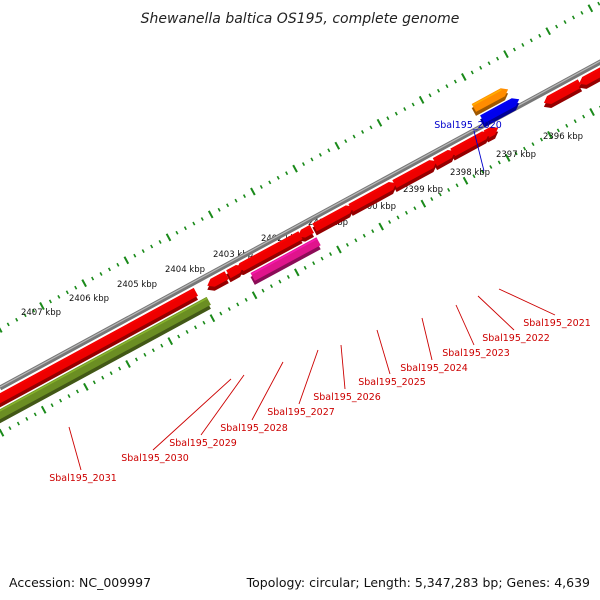 The height and width of the screenshot is (600, 600). I want to click on gene-label: Sbal195_2029, so click(203, 443).